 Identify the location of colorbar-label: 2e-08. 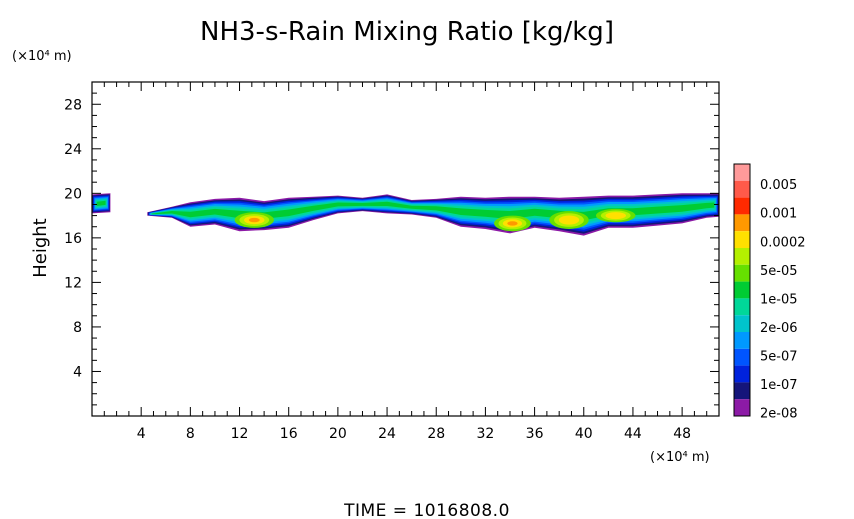
(779, 414).